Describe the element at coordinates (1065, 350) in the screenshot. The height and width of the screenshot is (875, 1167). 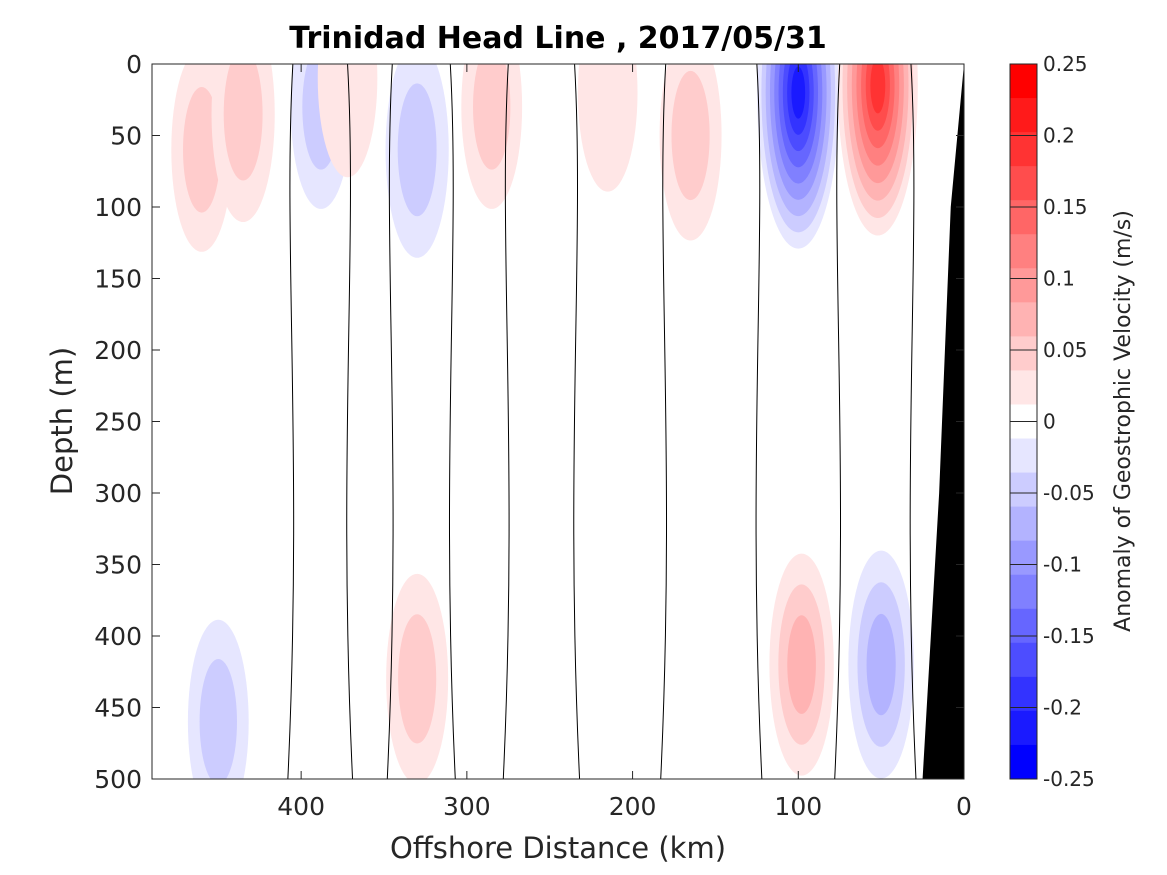
I see `colorbar-tick-label: 0.05` at that location.